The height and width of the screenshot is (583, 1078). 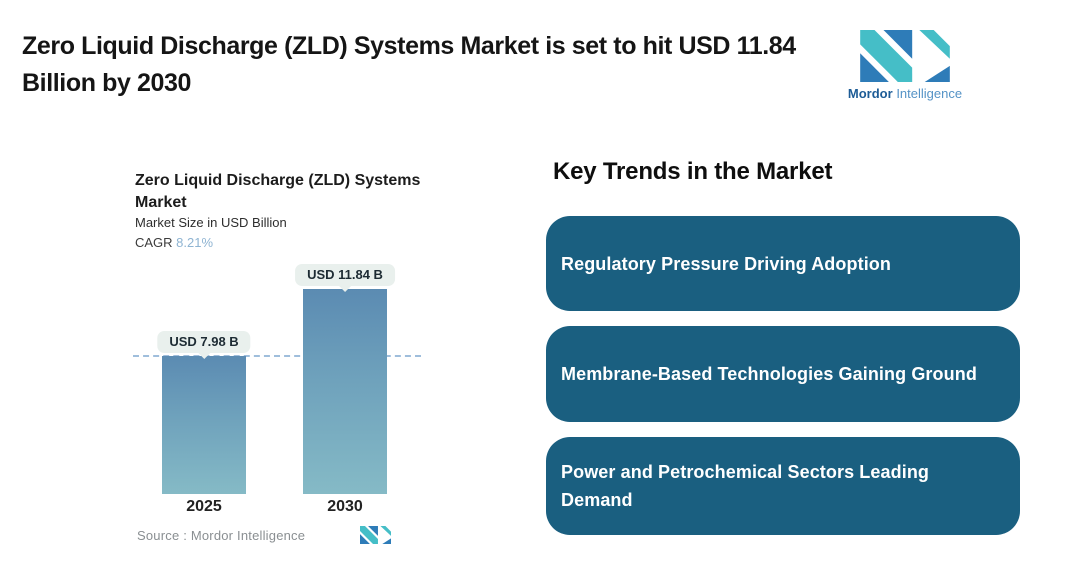 What do you see at coordinates (345, 275) in the screenshot?
I see `value-label-2030: USD 11.84 B` at bounding box center [345, 275].